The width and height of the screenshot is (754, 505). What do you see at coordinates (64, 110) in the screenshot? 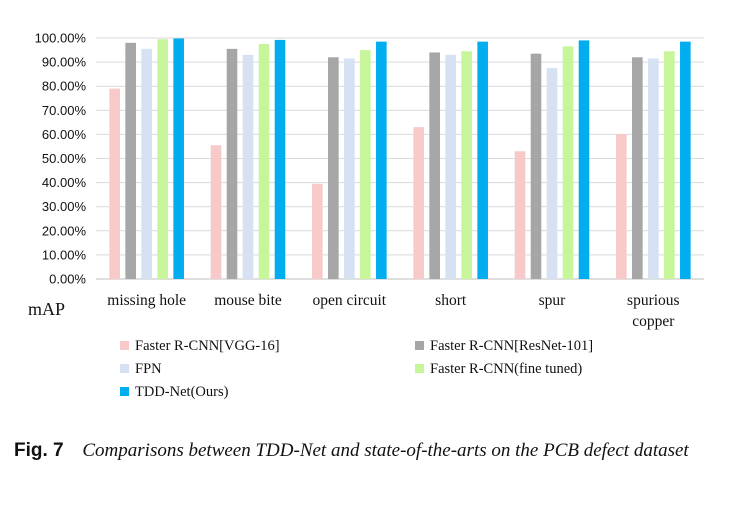
I see `y-tick-label: 70.00%` at bounding box center [64, 110].